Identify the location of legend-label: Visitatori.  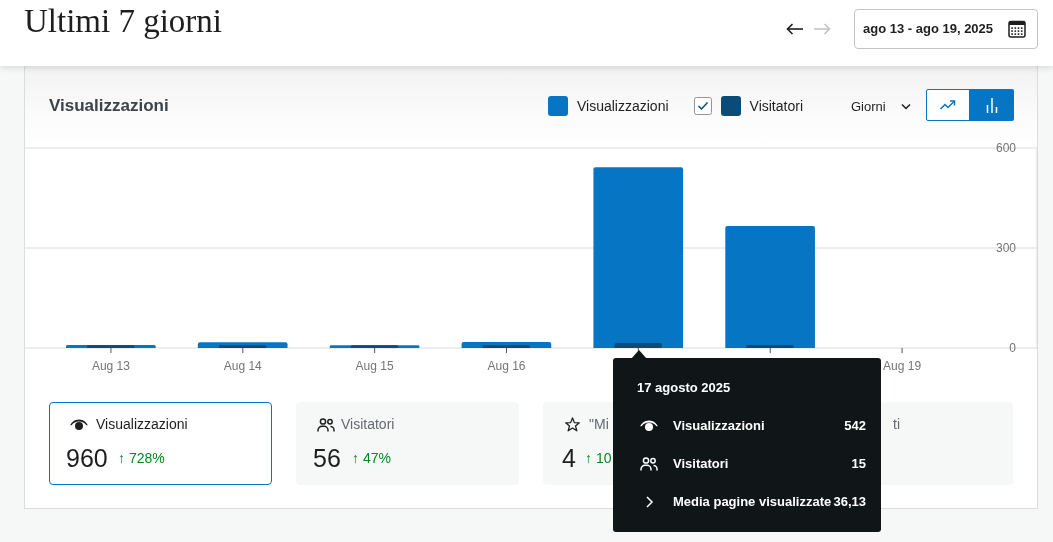
(776, 106).